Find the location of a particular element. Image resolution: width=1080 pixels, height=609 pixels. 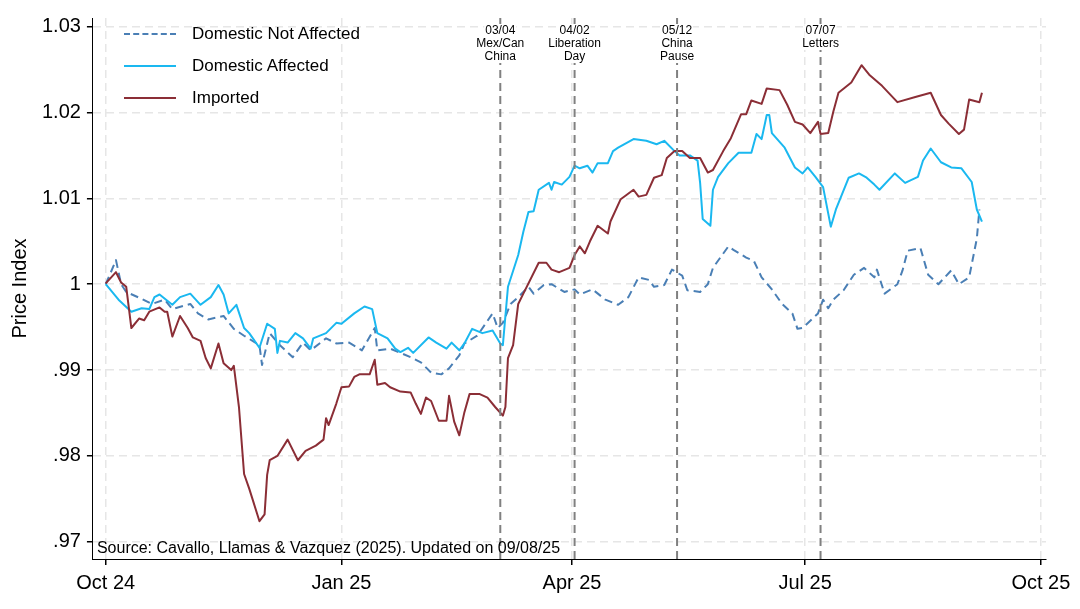

x-tick-label: Oct 25 is located at coordinates (1041, 581).